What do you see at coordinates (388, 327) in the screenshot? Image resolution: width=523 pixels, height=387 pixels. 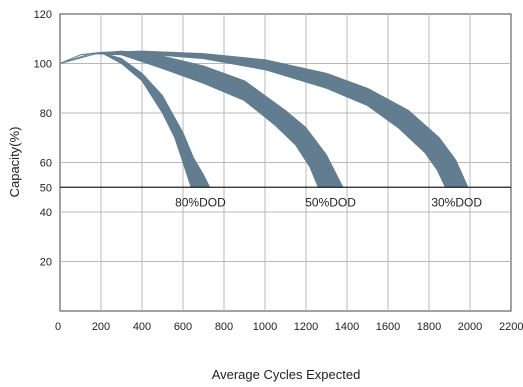 I see `x-tick-label: 1600` at bounding box center [388, 327].